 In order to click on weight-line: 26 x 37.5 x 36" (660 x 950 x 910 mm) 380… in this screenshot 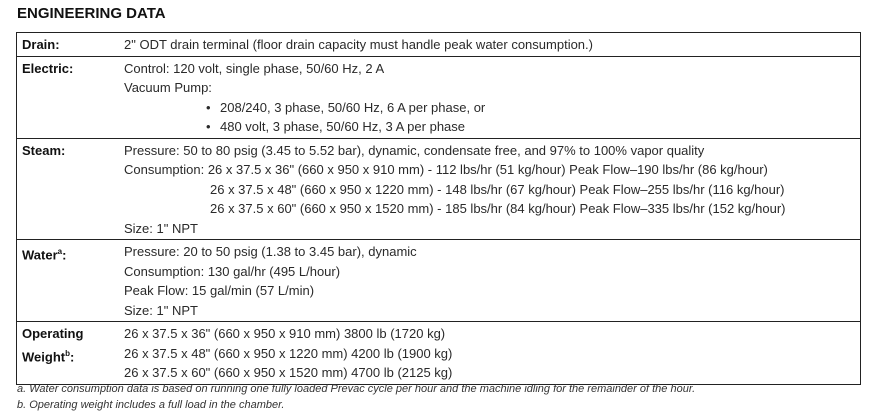, I will do `click(285, 333)`.